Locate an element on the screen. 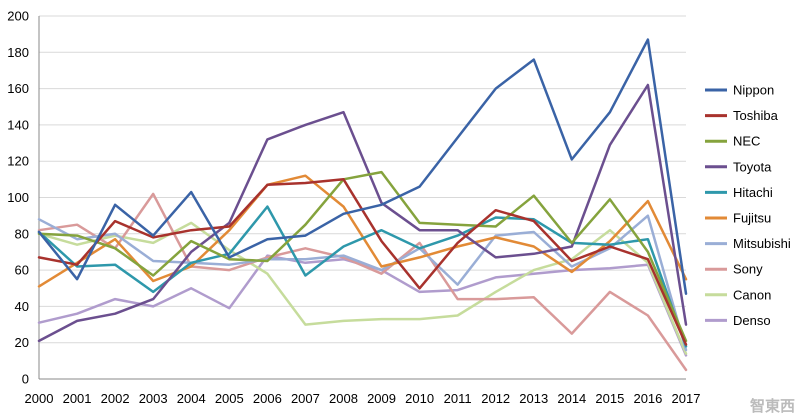 This screenshot has height=415, width=800. legend-item-toyota: Toyota is located at coordinates (738, 166).